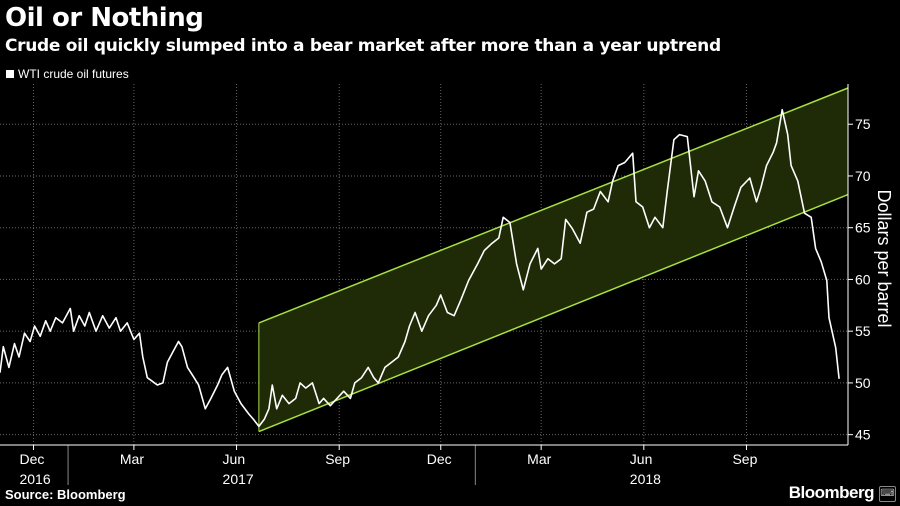 Image resolution: width=900 pixels, height=506 pixels. Describe the element at coordinates (831, 492) in the screenshot. I see `bloomberg-logo: Bloomberg` at that location.